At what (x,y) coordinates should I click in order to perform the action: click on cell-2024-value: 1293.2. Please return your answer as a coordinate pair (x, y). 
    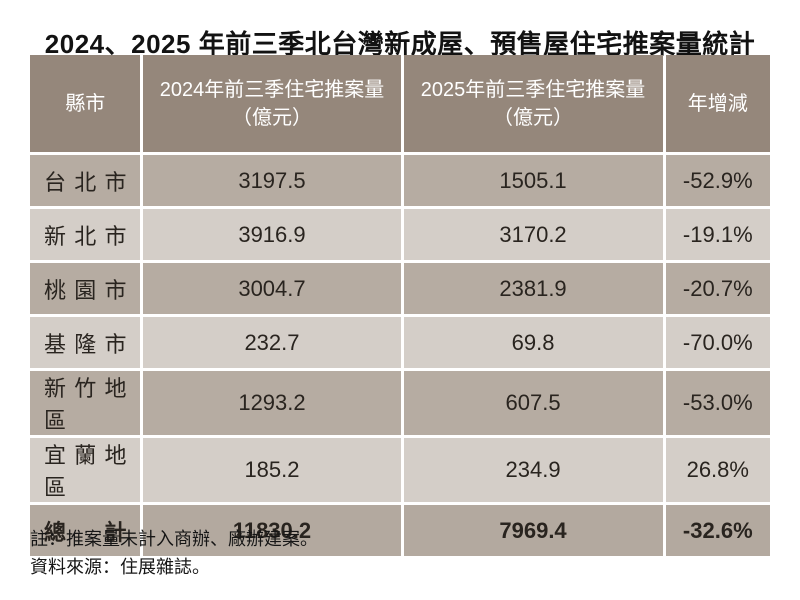
    Looking at the image, I should click on (272, 403).